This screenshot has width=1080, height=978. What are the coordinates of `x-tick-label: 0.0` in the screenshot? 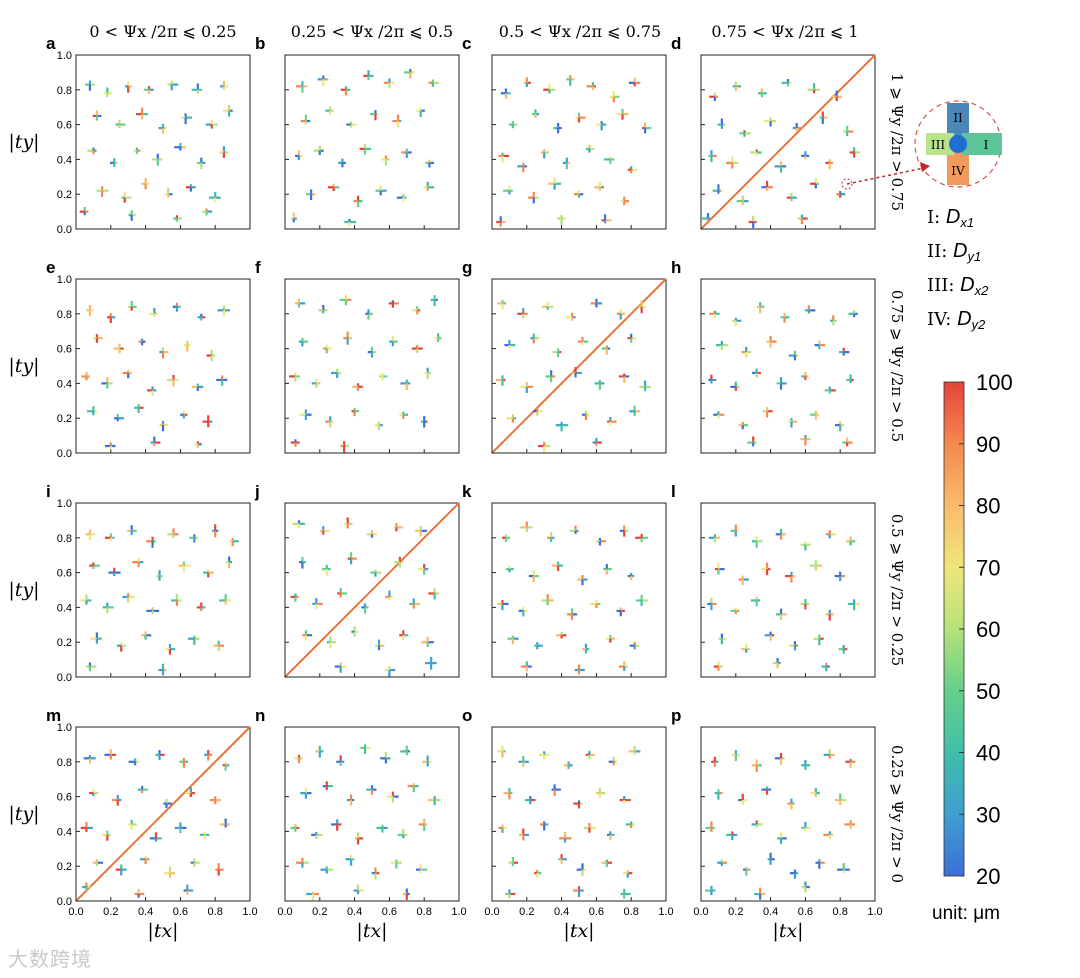 It's located at (284, 912).